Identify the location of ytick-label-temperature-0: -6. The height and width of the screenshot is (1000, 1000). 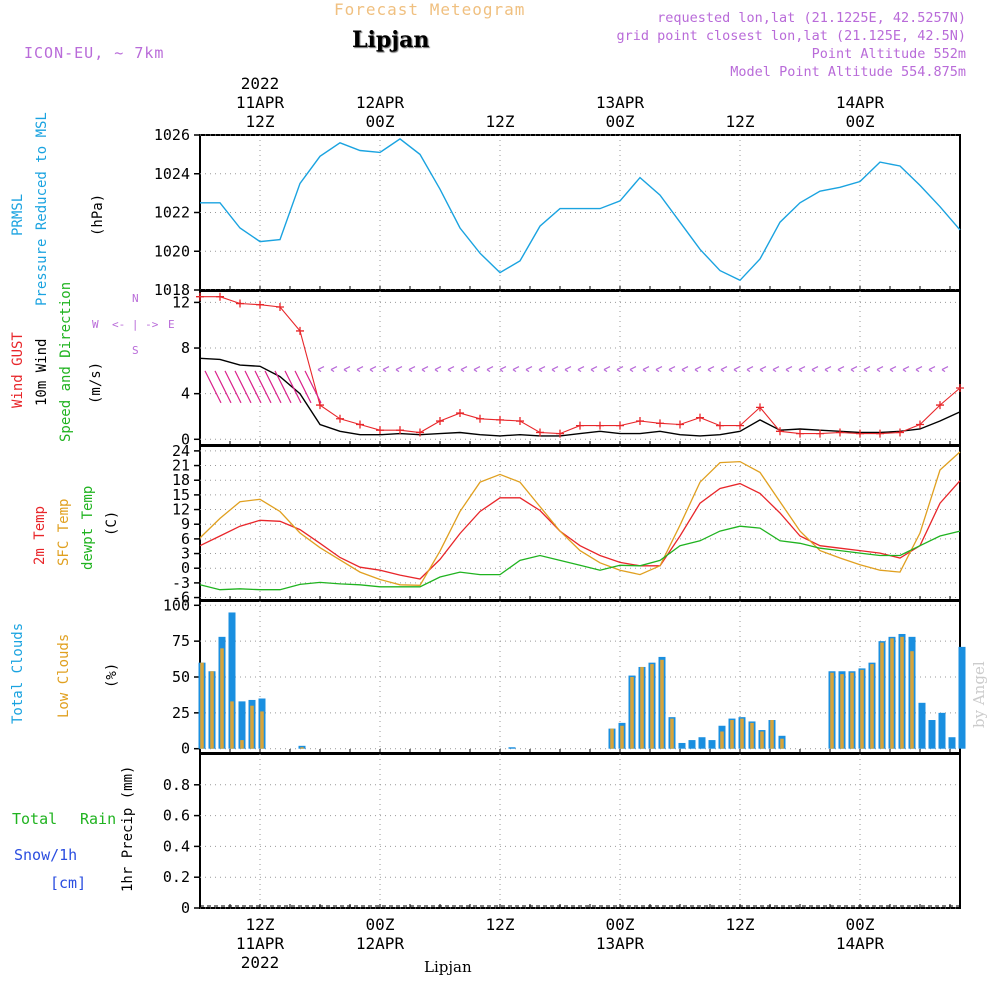
(181, 598).